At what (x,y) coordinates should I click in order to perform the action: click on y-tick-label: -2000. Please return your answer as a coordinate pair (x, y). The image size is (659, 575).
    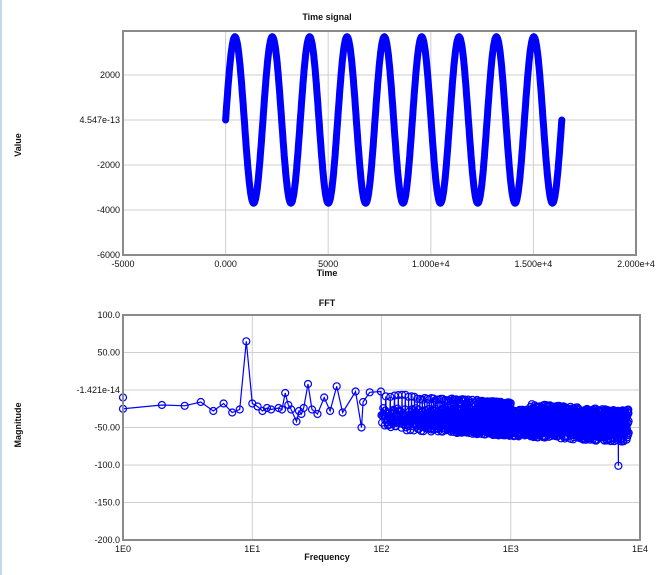
    Looking at the image, I should click on (108, 165).